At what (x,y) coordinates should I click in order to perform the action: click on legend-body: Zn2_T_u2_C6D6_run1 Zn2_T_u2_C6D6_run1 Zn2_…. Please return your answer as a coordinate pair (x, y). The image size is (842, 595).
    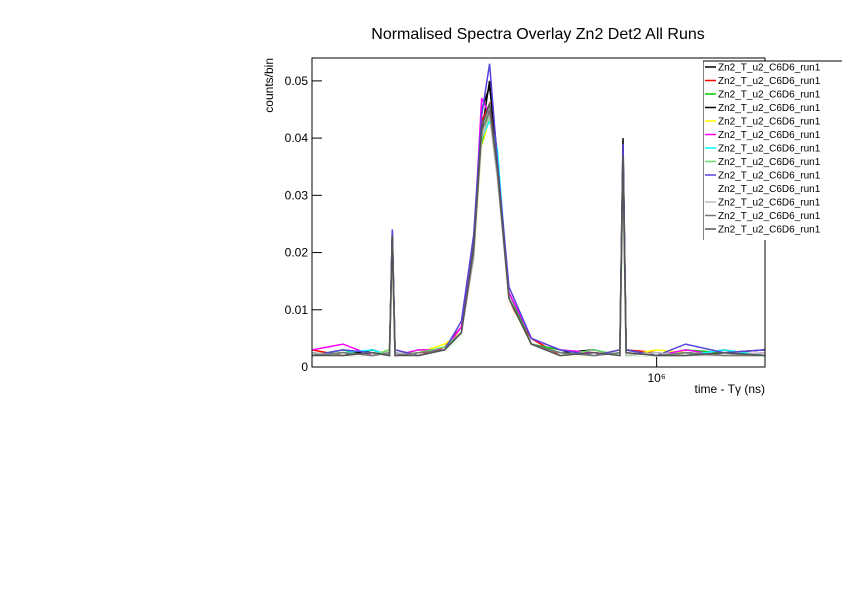
    Looking at the image, I should click on (772, 150).